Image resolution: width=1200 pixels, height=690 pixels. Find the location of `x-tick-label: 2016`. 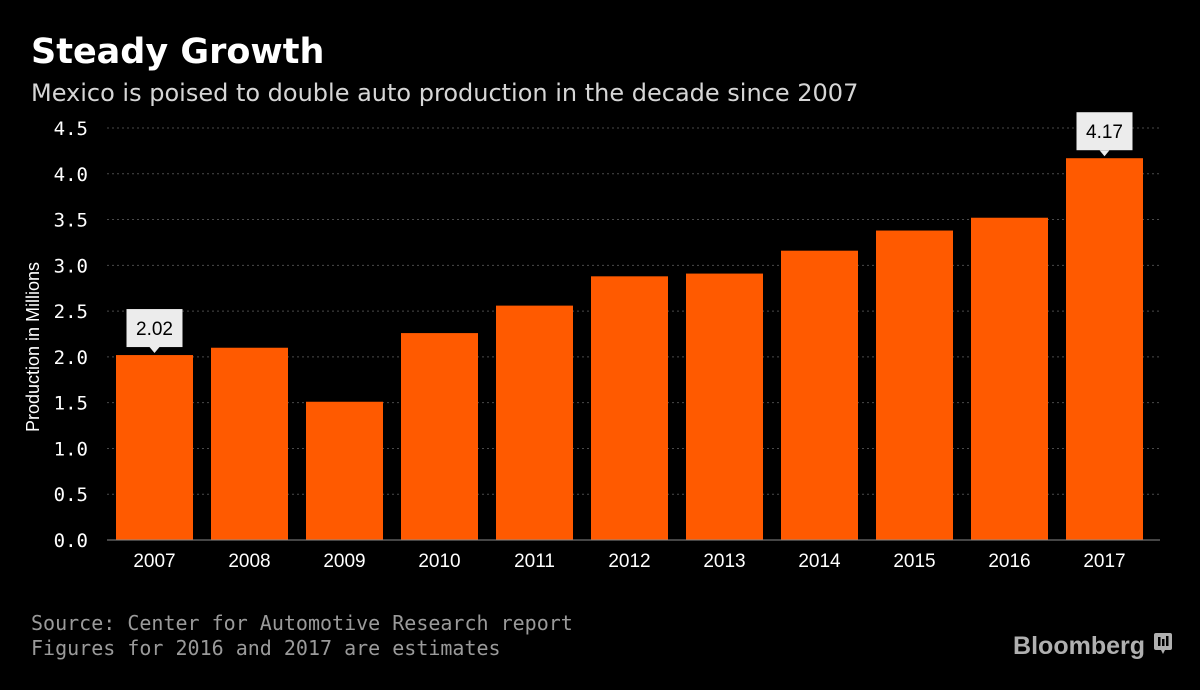

x-tick-label: 2016 is located at coordinates (1009, 561).